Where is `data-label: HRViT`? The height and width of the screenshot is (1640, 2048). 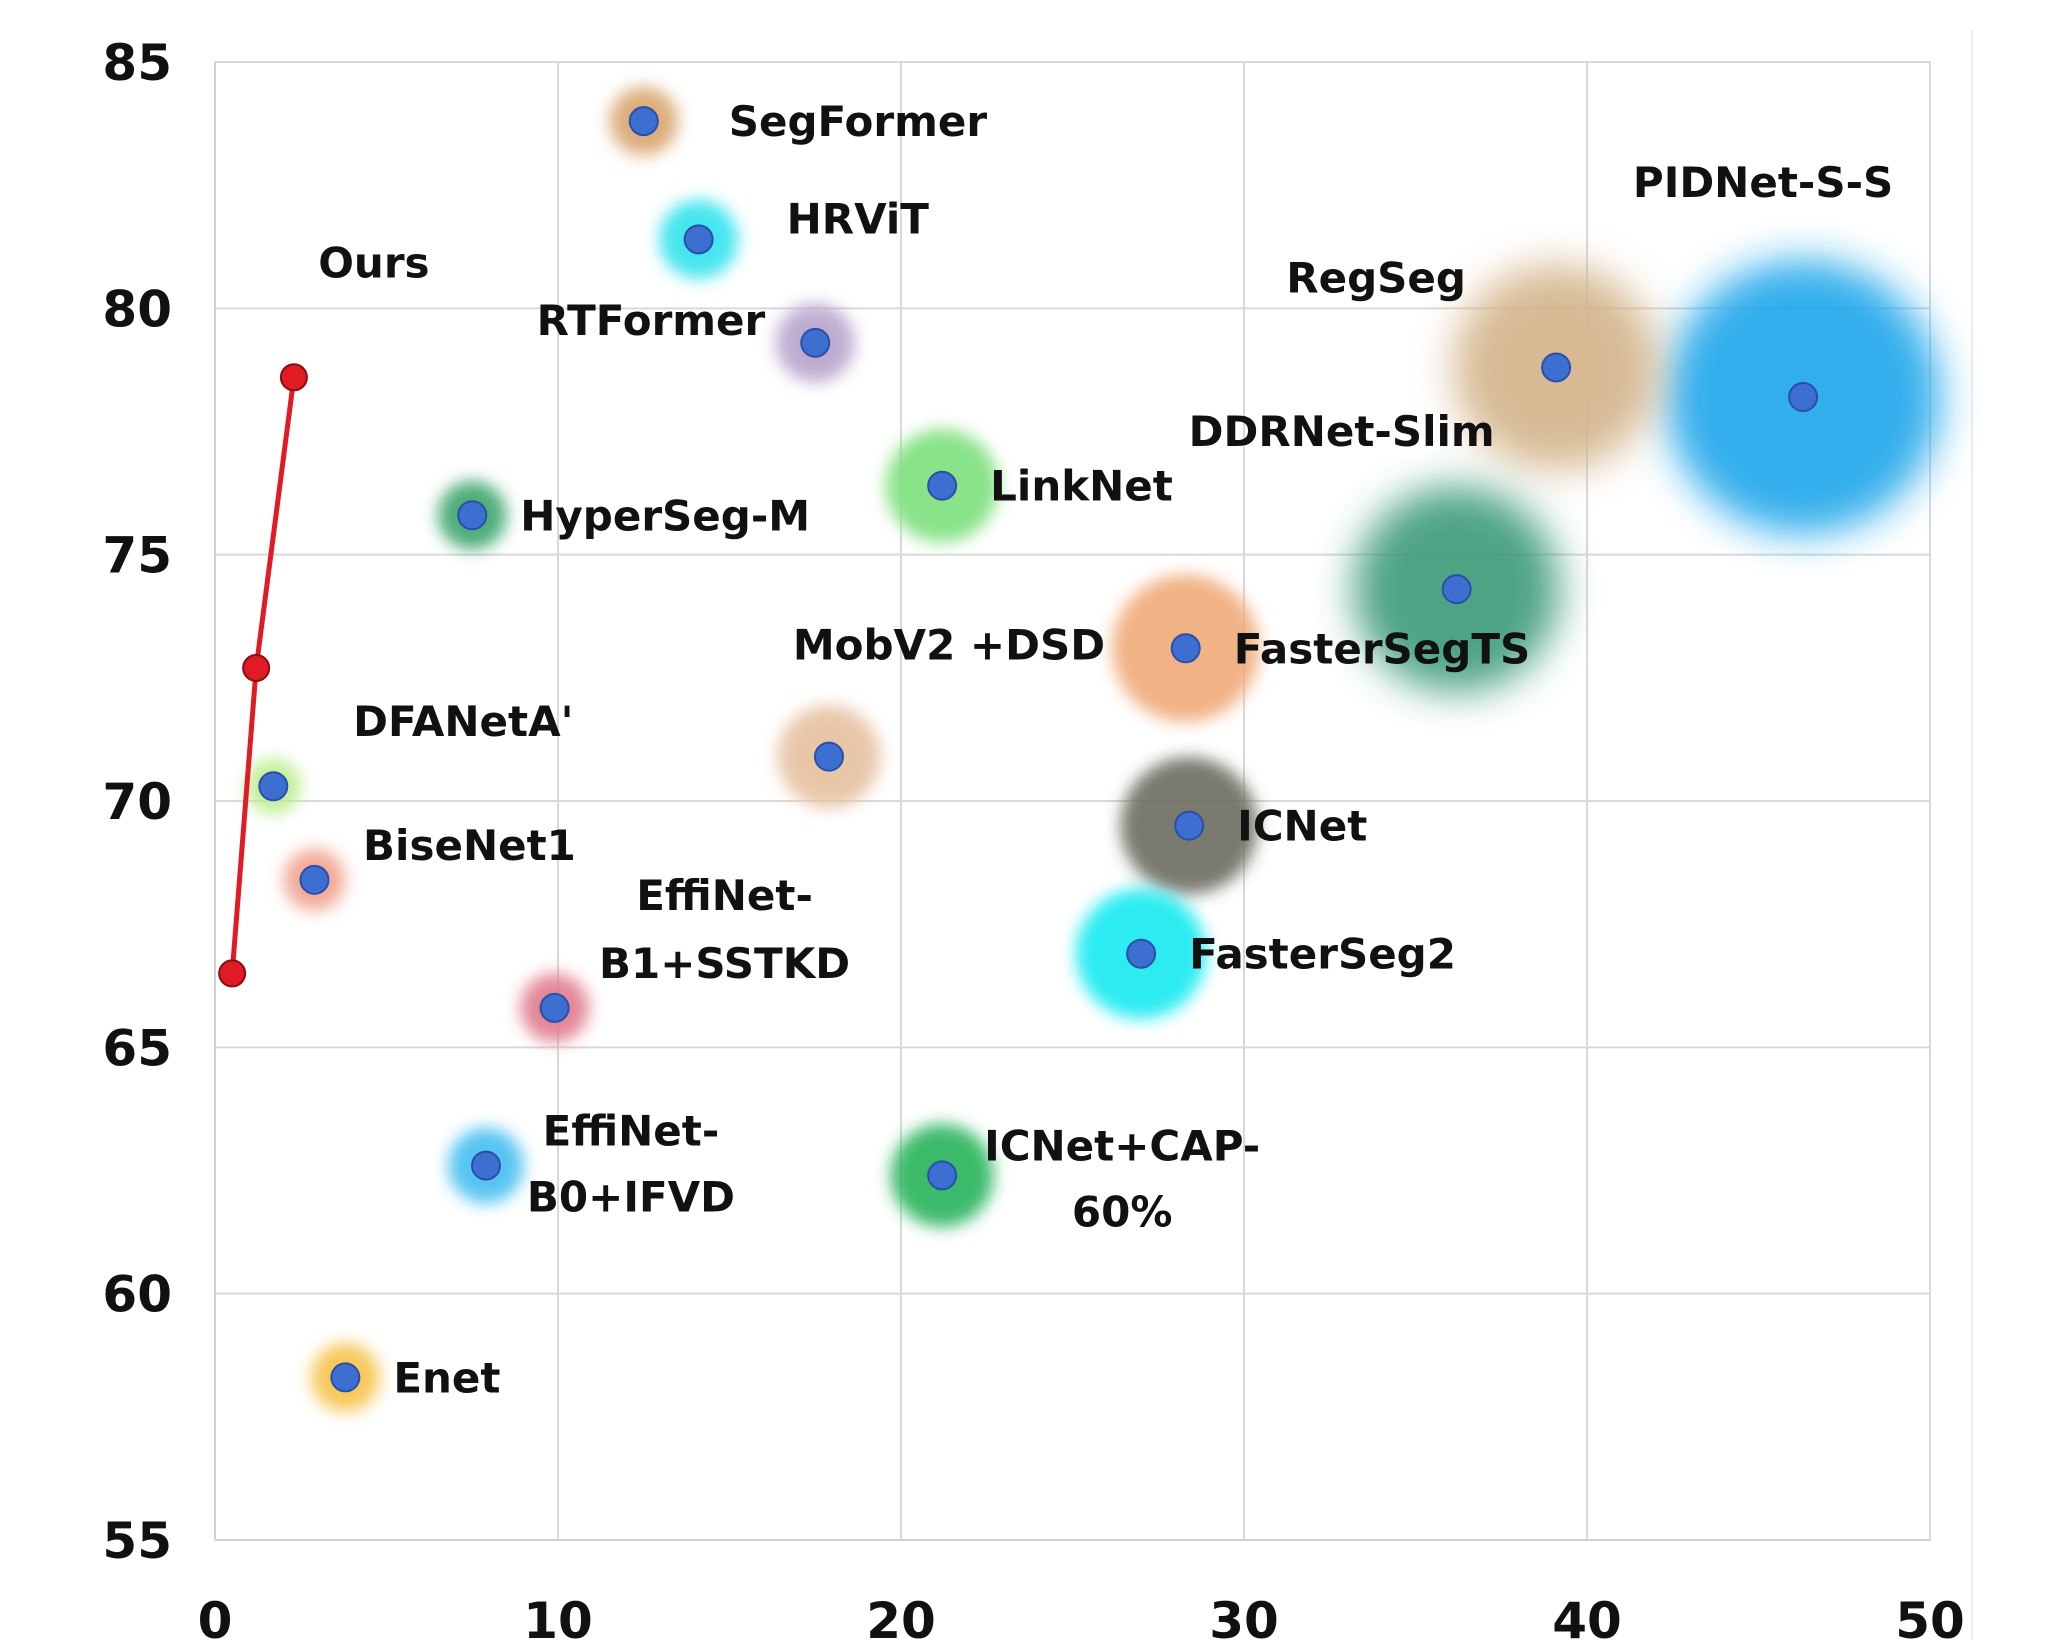 data-label: HRViT is located at coordinates (858, 218).